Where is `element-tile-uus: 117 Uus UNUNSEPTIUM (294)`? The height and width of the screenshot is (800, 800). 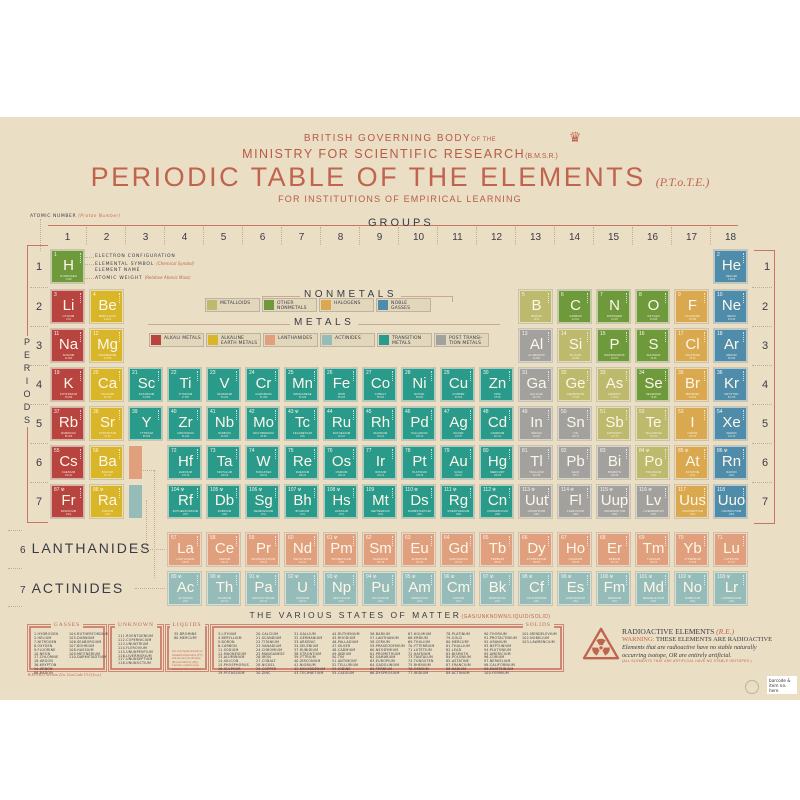 element-tile-uus: 117 Uus UNUNSEPTIUM (294) is located at coordinates (691, 501).